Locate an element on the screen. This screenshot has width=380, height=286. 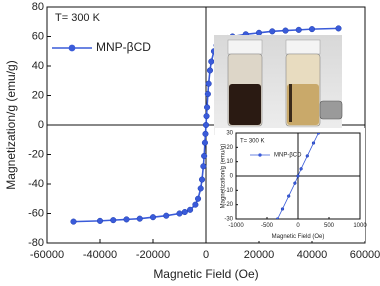
y-tick-label: 30 is located at coordinates (229, 134).